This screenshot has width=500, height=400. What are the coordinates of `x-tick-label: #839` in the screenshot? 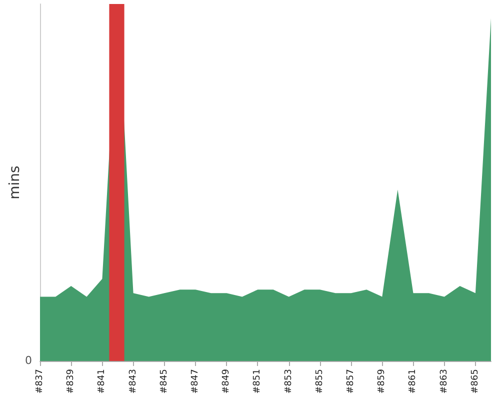 It's located at (71, 381).